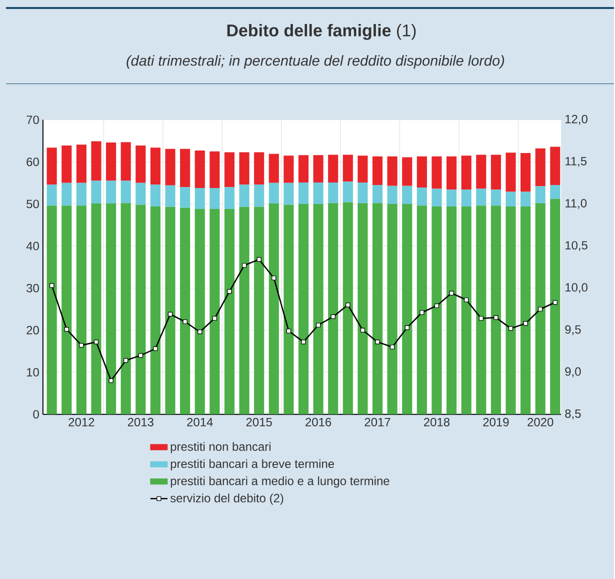  Describe the element at coordinates (220, 448) in the screenshot. I see `legend-label: prestiti non bancari` at that location.